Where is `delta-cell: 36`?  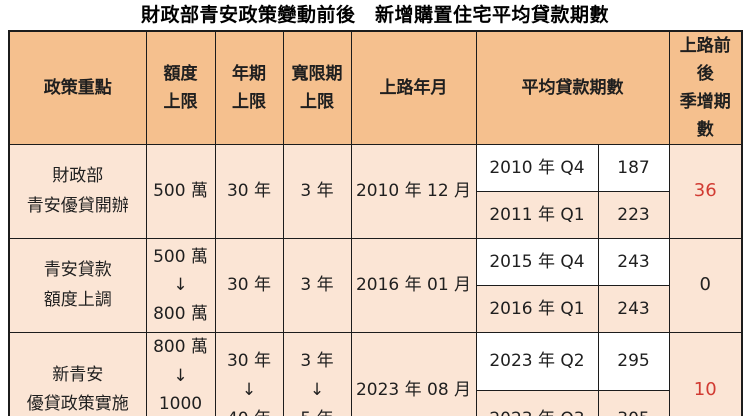 delta-cell: 36 is located at coordinates (705, 192).